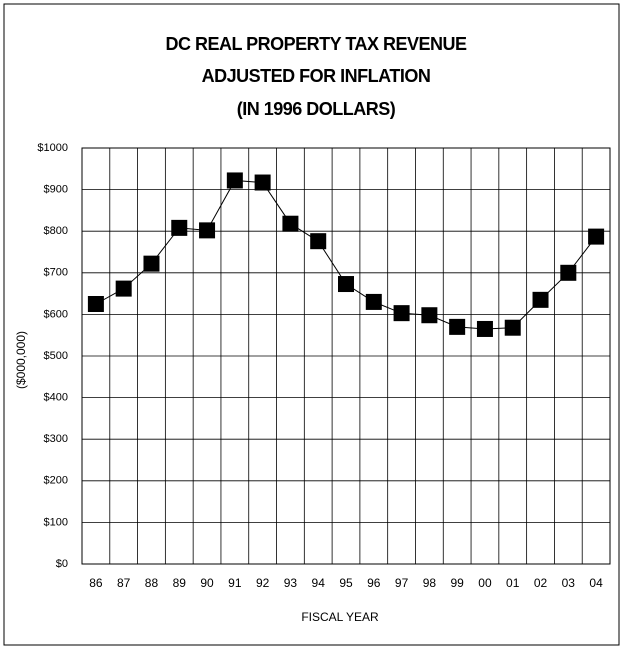  I want to click on y-tick-label: $600, so click(56, 314).